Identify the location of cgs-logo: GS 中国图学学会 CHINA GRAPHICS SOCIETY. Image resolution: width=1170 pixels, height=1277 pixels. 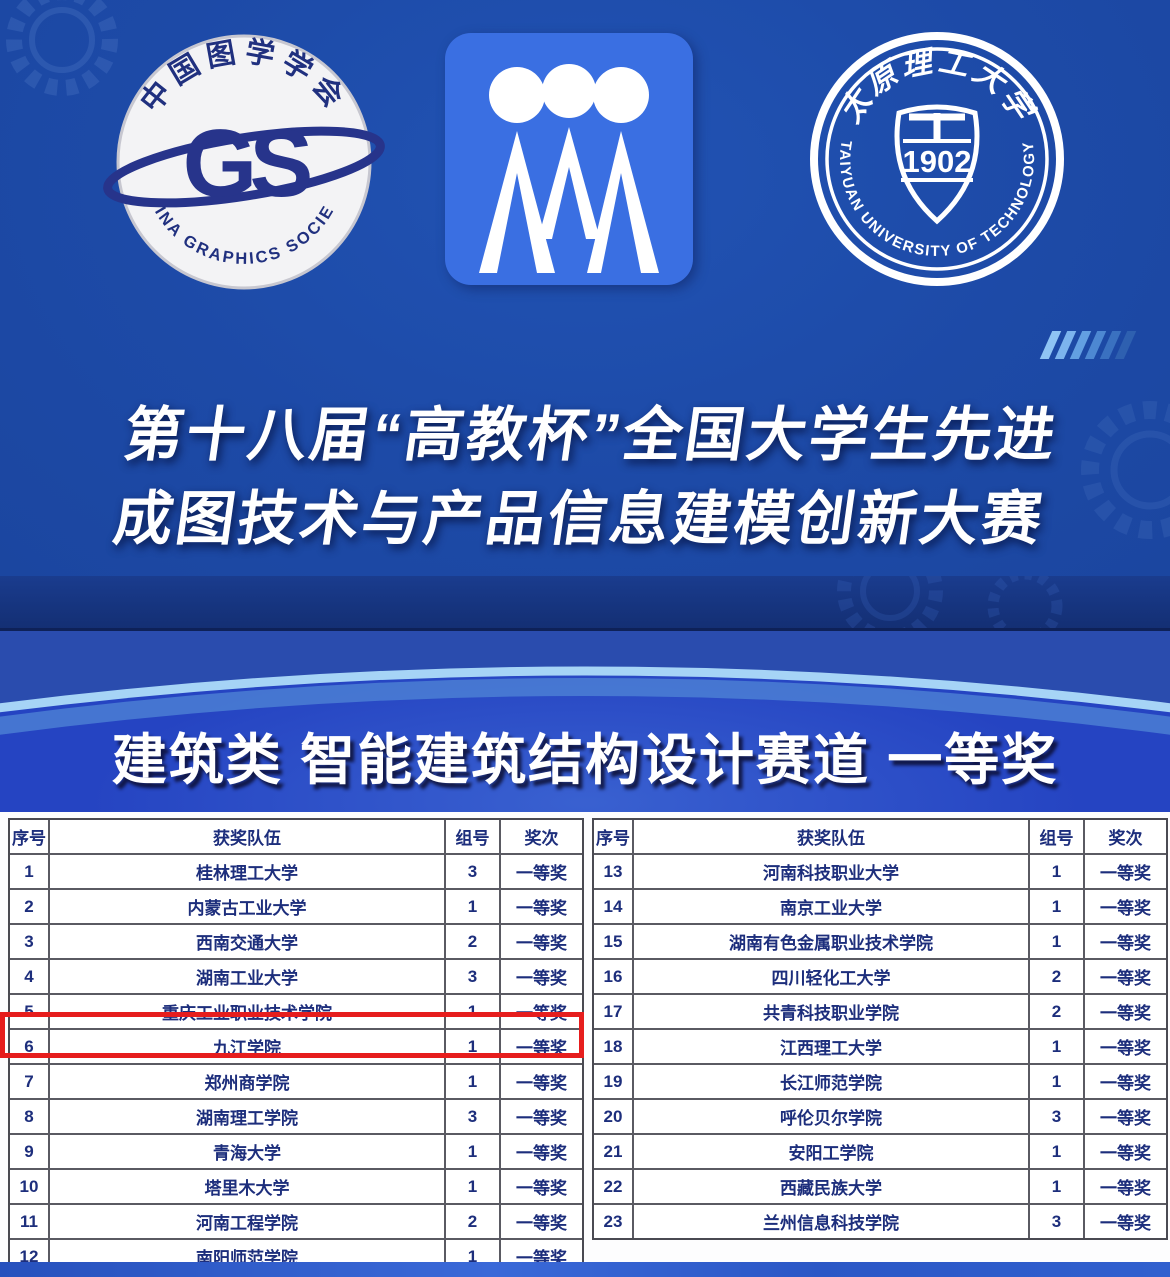
(241, 153).